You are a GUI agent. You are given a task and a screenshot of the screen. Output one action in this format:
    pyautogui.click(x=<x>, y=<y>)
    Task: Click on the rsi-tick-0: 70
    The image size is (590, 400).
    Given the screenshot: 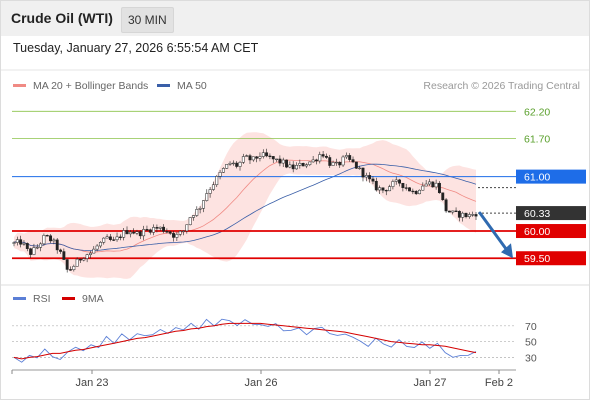 What is the action you would take?
    pyautogui.click(x=531, y=327)
    